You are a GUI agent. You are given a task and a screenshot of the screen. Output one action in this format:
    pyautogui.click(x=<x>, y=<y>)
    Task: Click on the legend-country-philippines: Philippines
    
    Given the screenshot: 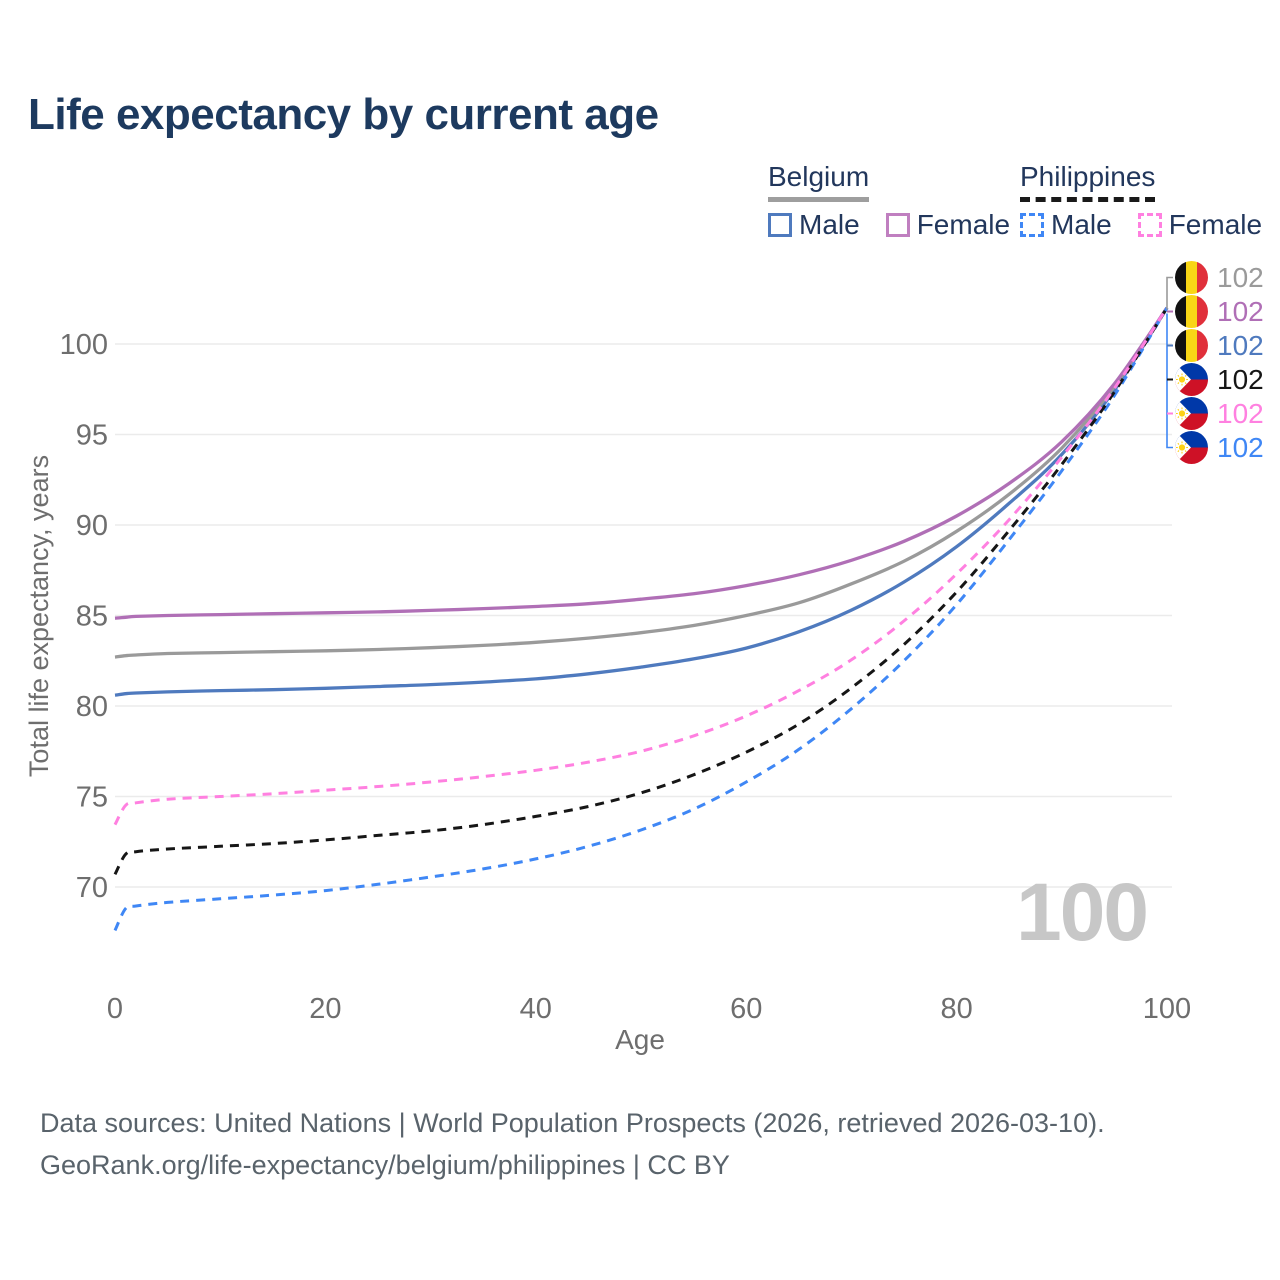 What is the action you would take?
    pyautogui.click(x=1088, y=181)
    